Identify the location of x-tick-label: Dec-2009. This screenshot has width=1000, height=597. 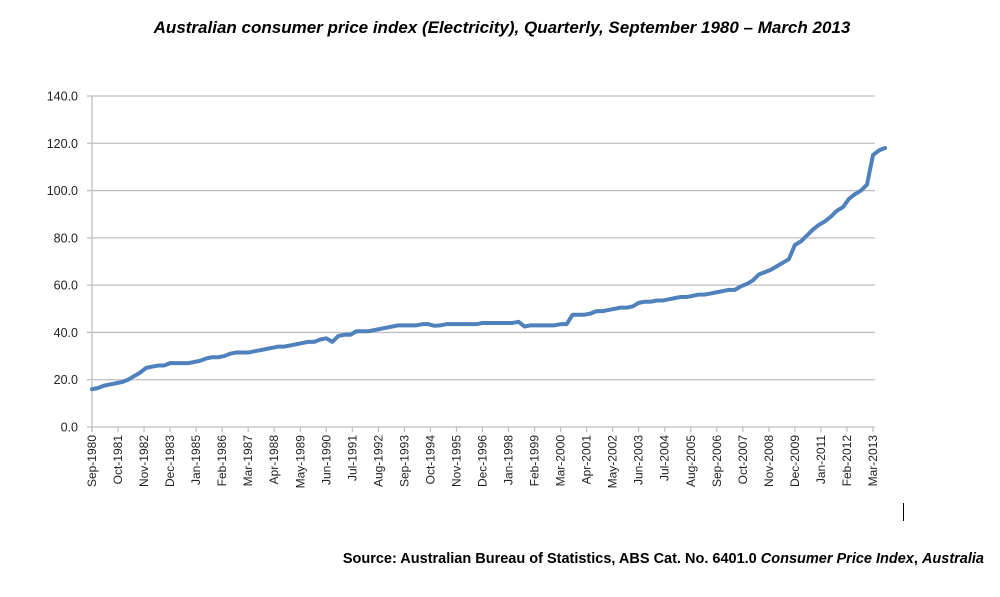
(795, 461).